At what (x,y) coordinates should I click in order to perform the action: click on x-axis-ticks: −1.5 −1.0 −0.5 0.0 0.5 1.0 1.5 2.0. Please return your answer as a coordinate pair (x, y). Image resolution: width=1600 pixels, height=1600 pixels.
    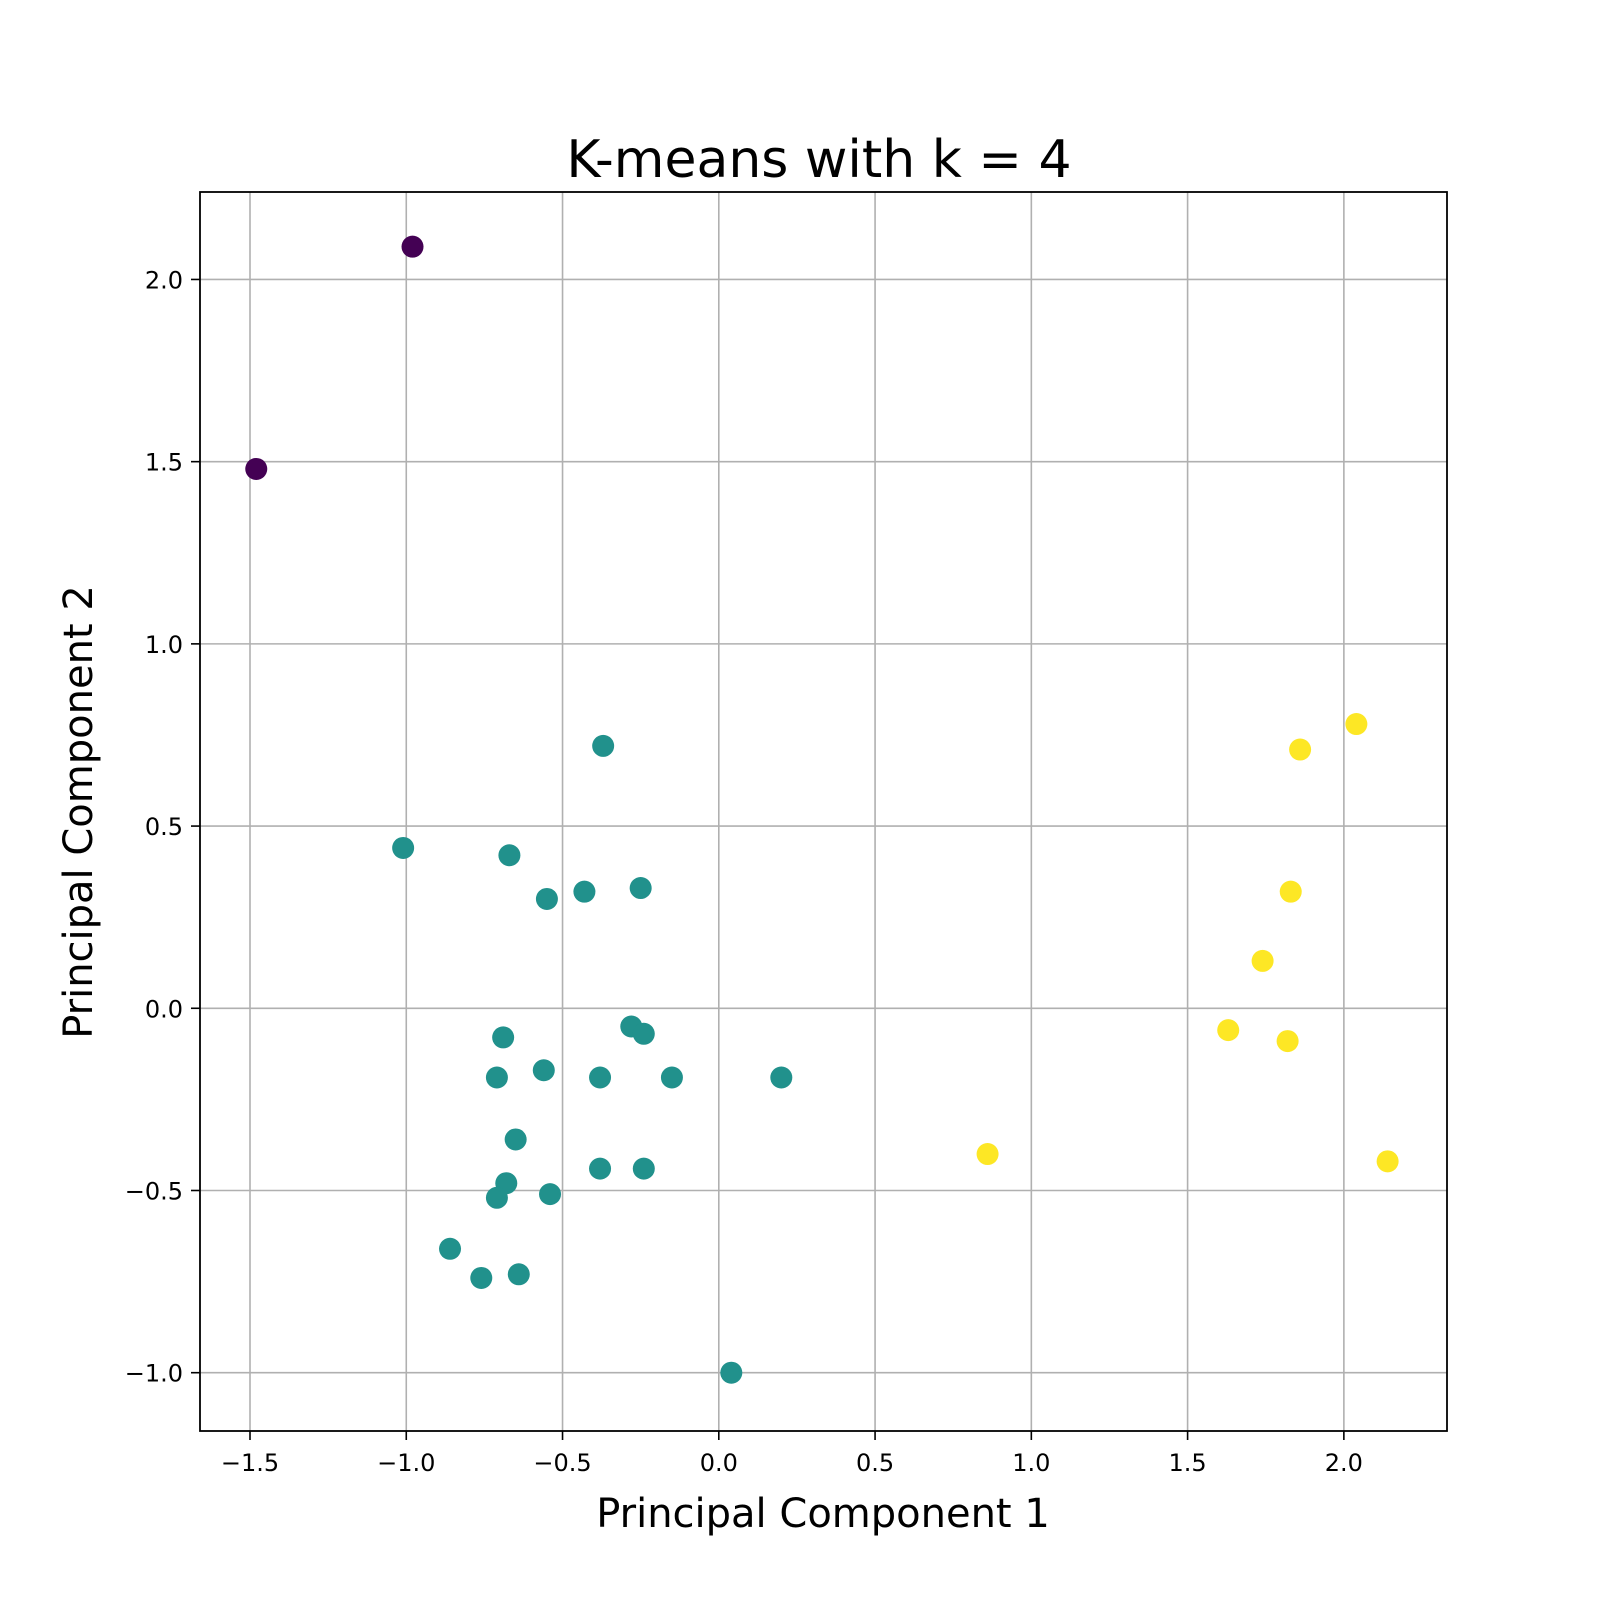
    Looking at the image, I should click on (792, 1454).